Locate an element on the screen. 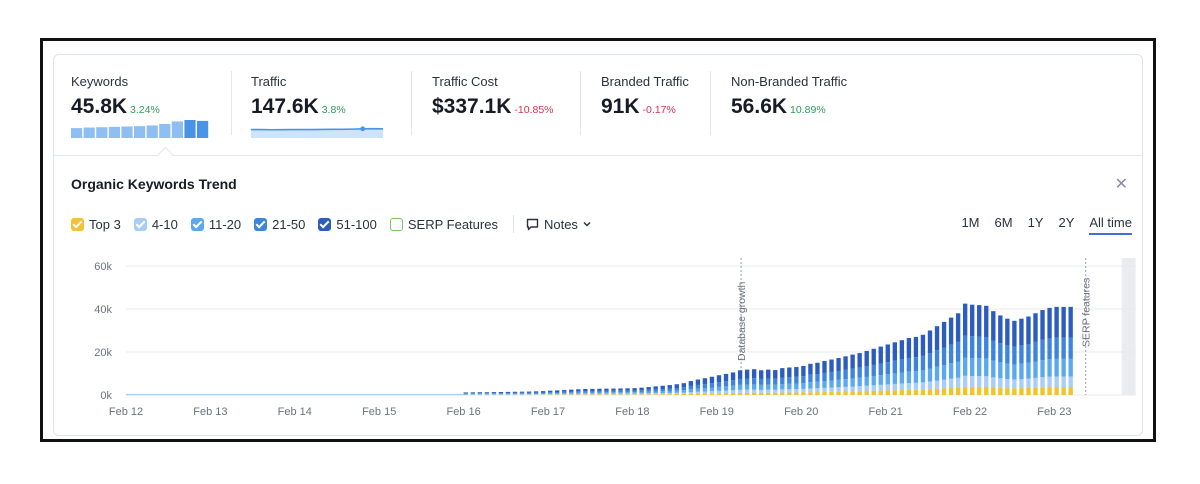  legend-item-serp-features: SERP Features is located at coordinates (443, 224).